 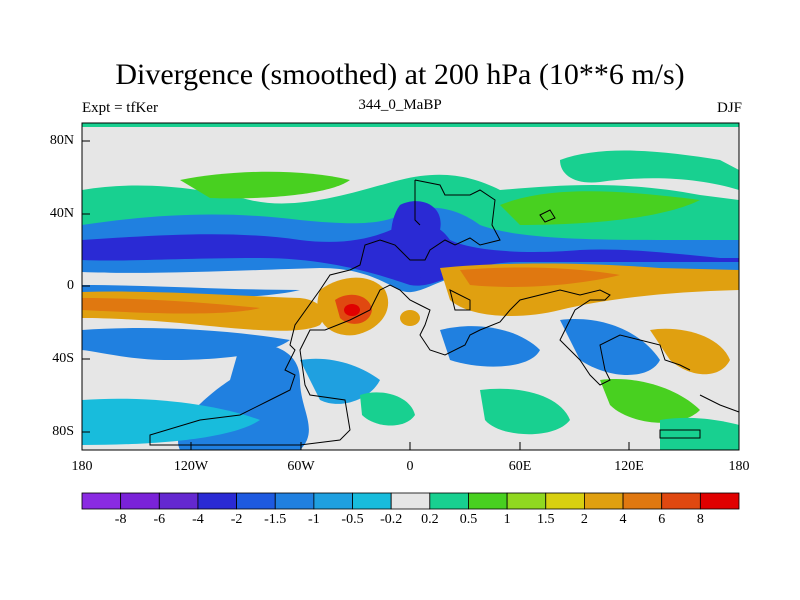 What do you see at coordinates (120, 108) in the screenshot?
I see `experiment-label: Expt = tfKer` at bounding box center [120, 108].